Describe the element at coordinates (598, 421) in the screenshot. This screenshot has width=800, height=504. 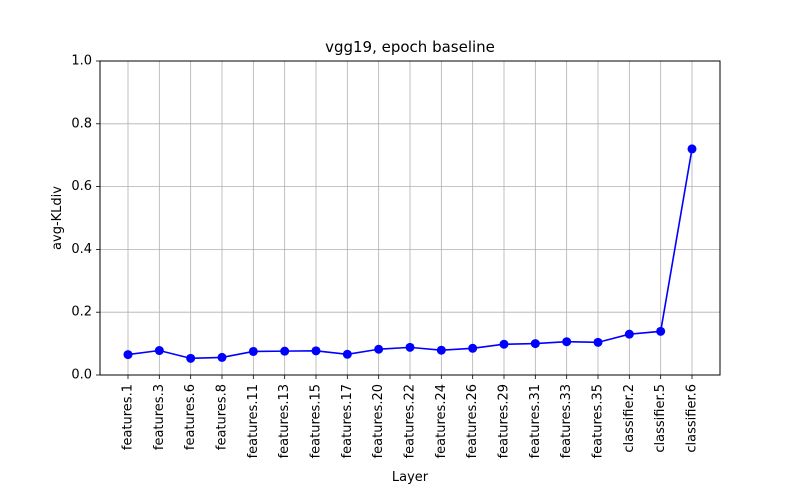
I see `x-tick-label: features.35` at that location.